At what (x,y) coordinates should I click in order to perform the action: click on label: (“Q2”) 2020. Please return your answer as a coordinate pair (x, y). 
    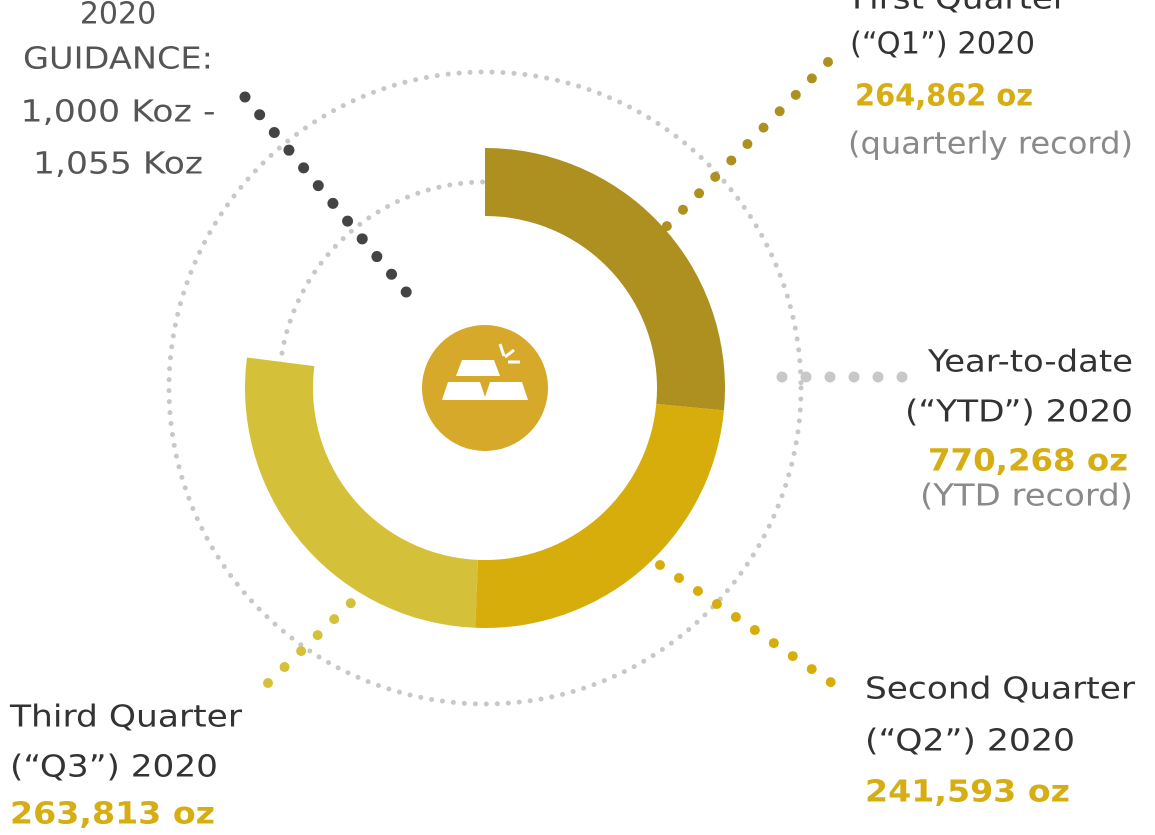
    Looking at the image, I should click on (970, 741).